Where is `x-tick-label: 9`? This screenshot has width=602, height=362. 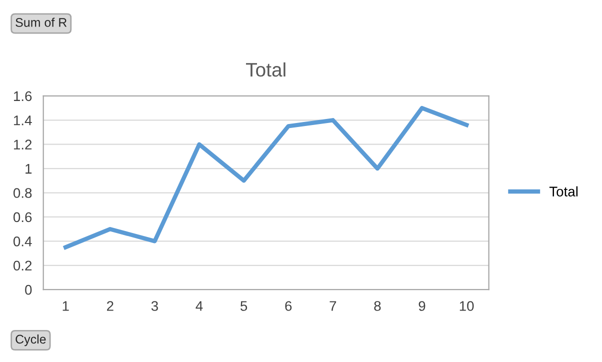
x-tick-label: 9 is located at coordinates (422, 306).